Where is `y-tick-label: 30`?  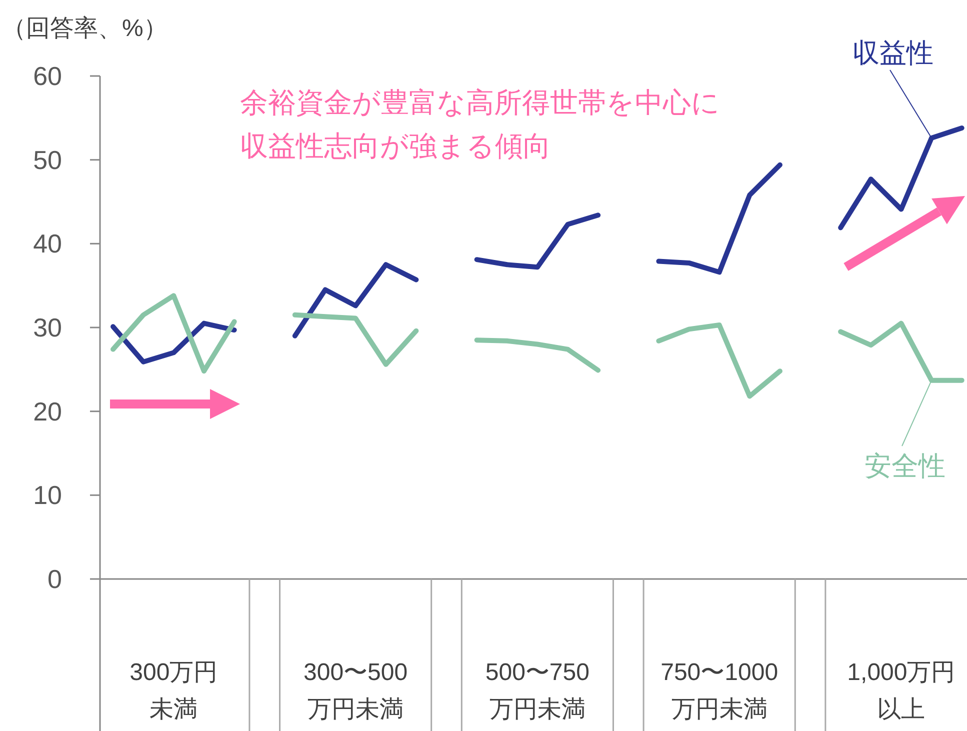
y-tick-label: 30 is located at coordinates (47, 327).